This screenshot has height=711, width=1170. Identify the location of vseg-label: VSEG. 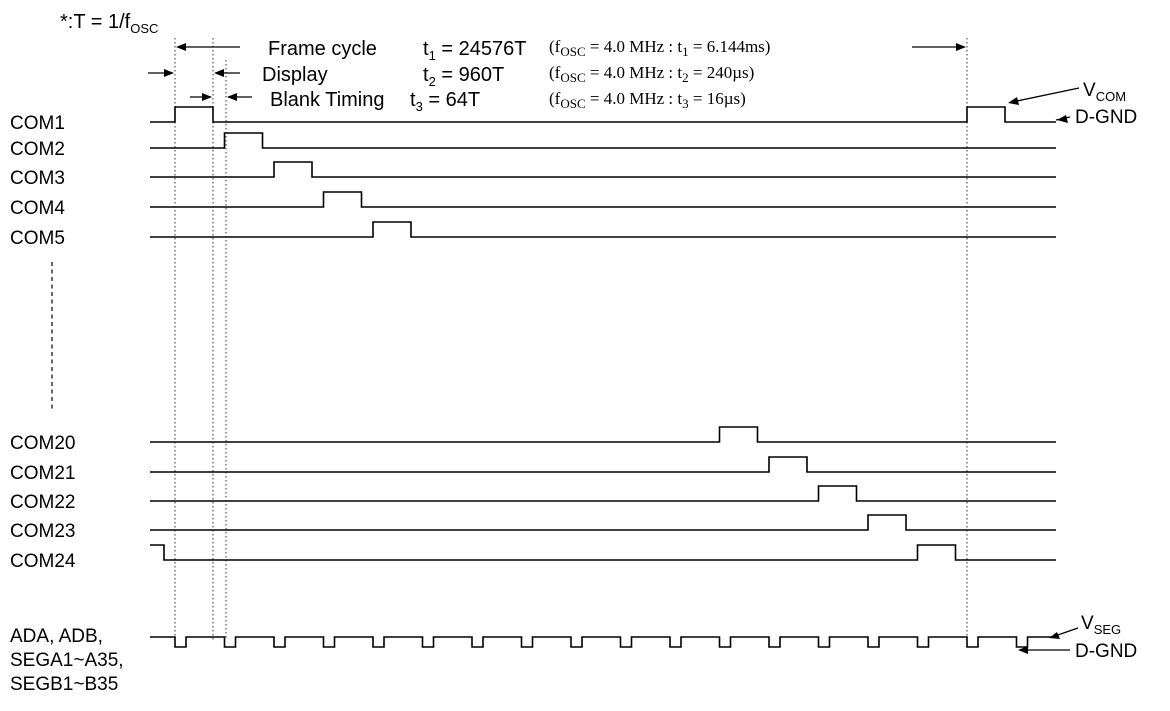
(1101, 625).